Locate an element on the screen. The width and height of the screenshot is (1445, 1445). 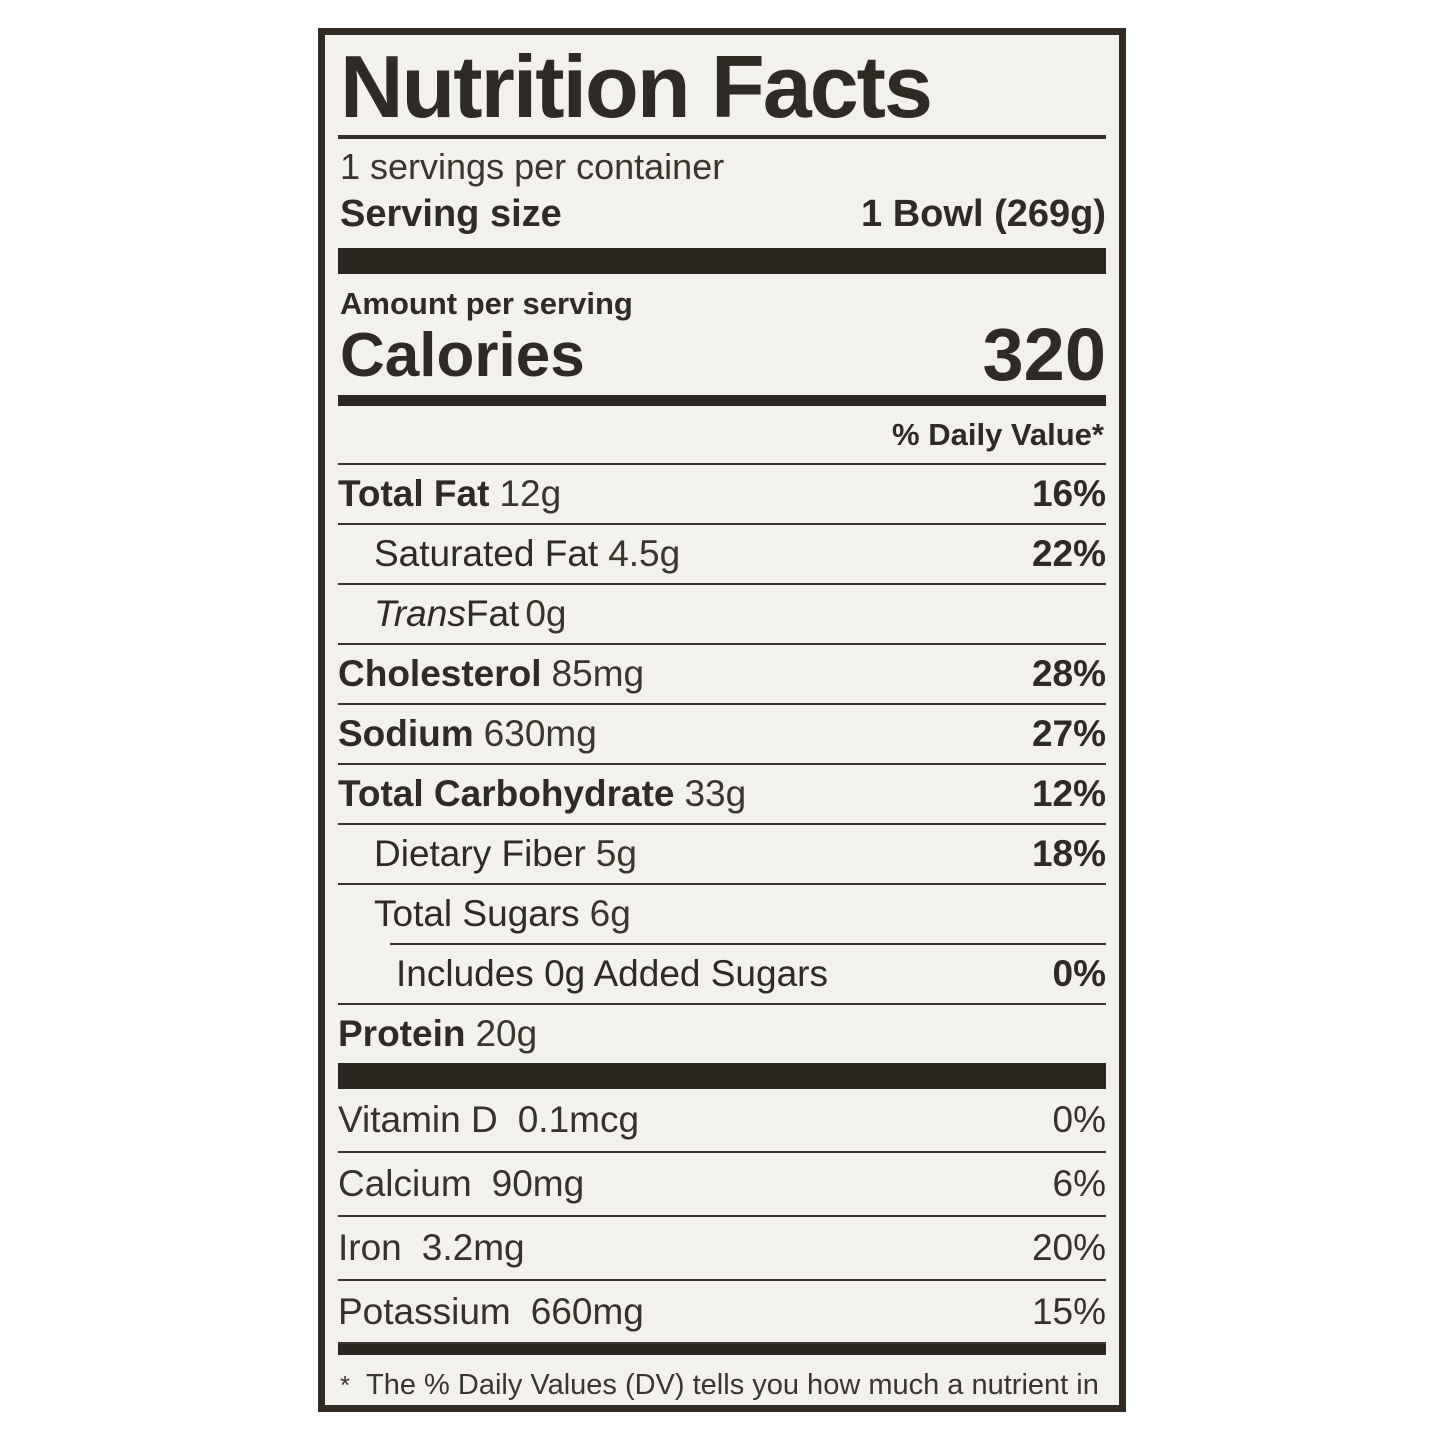
micronutrient-amount: 3.2mg is located at coordinates (473, 1247).